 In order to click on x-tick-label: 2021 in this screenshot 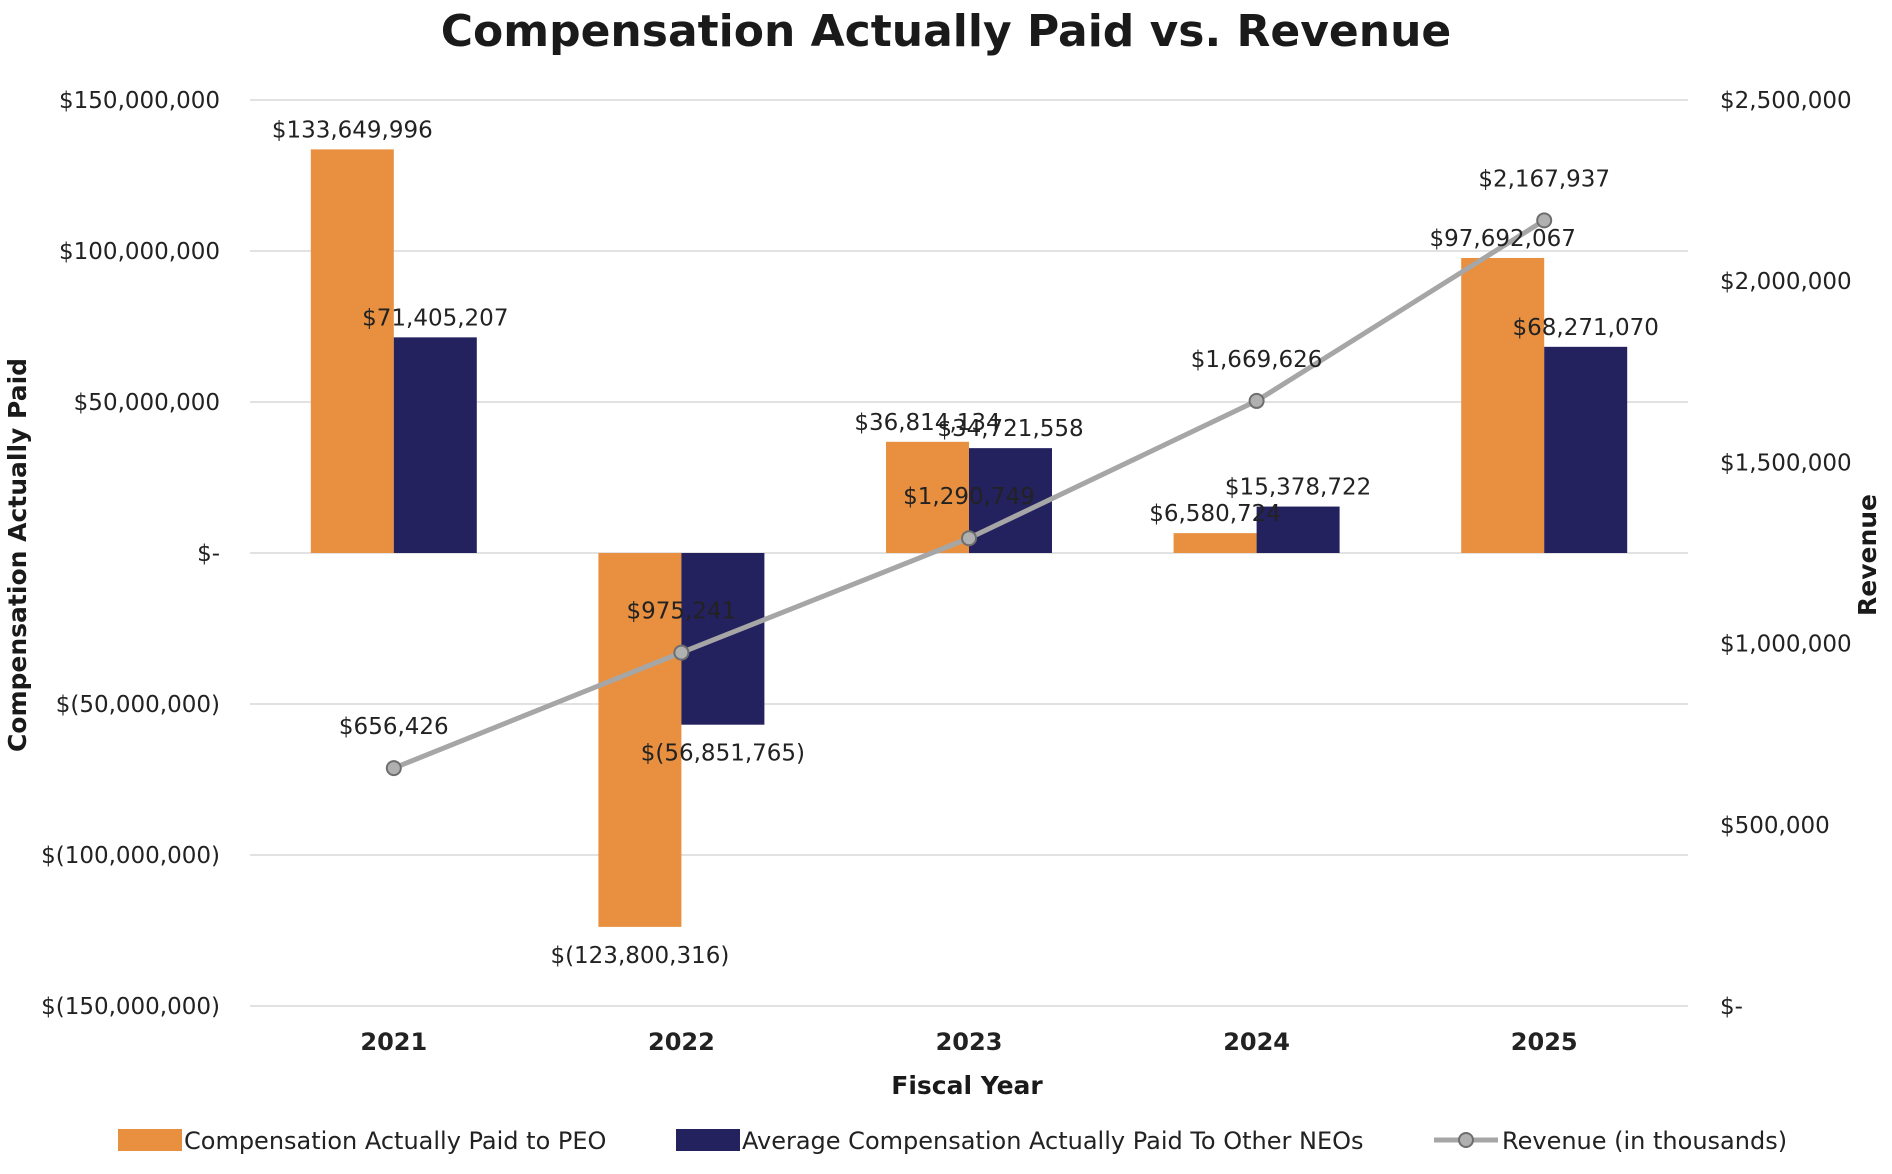, I will do `click(393, 1042)`.